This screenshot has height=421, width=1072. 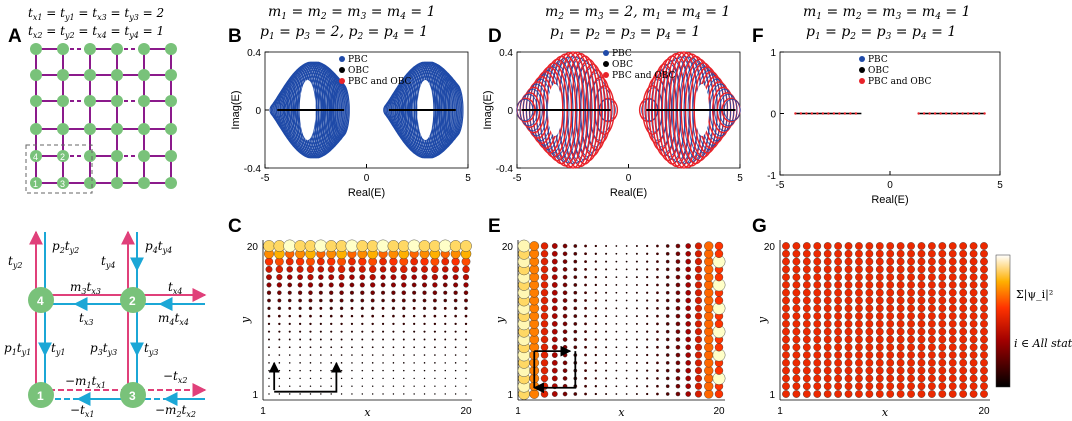 I want to click on chart-e: 1 20 20 1 x y, so click(x=610, y=329).